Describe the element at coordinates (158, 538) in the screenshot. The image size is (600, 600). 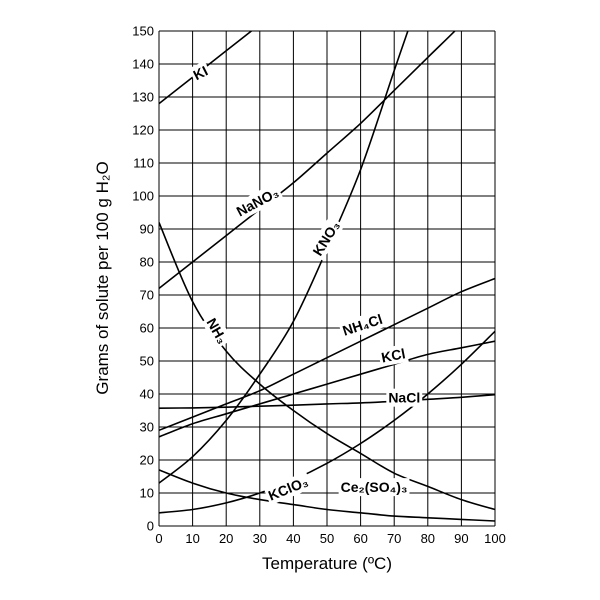
I see `x-tick-label: 0` at that location.